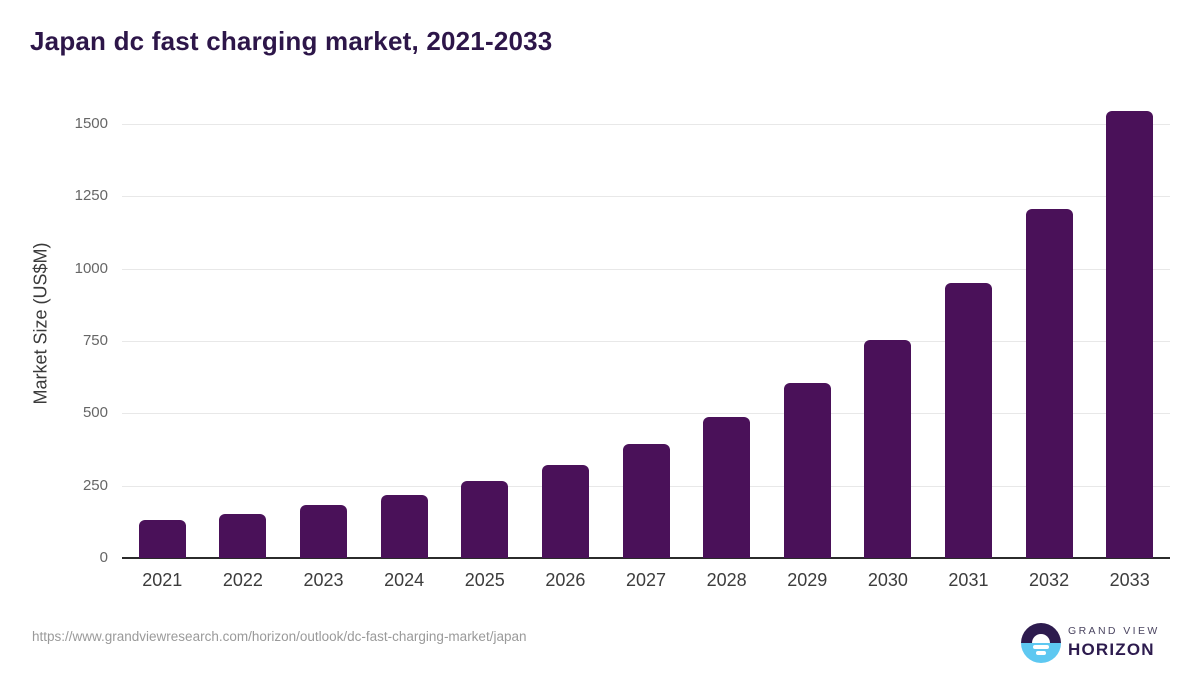  I want to click on x-tick-2024: 2024, so click(404, 580).